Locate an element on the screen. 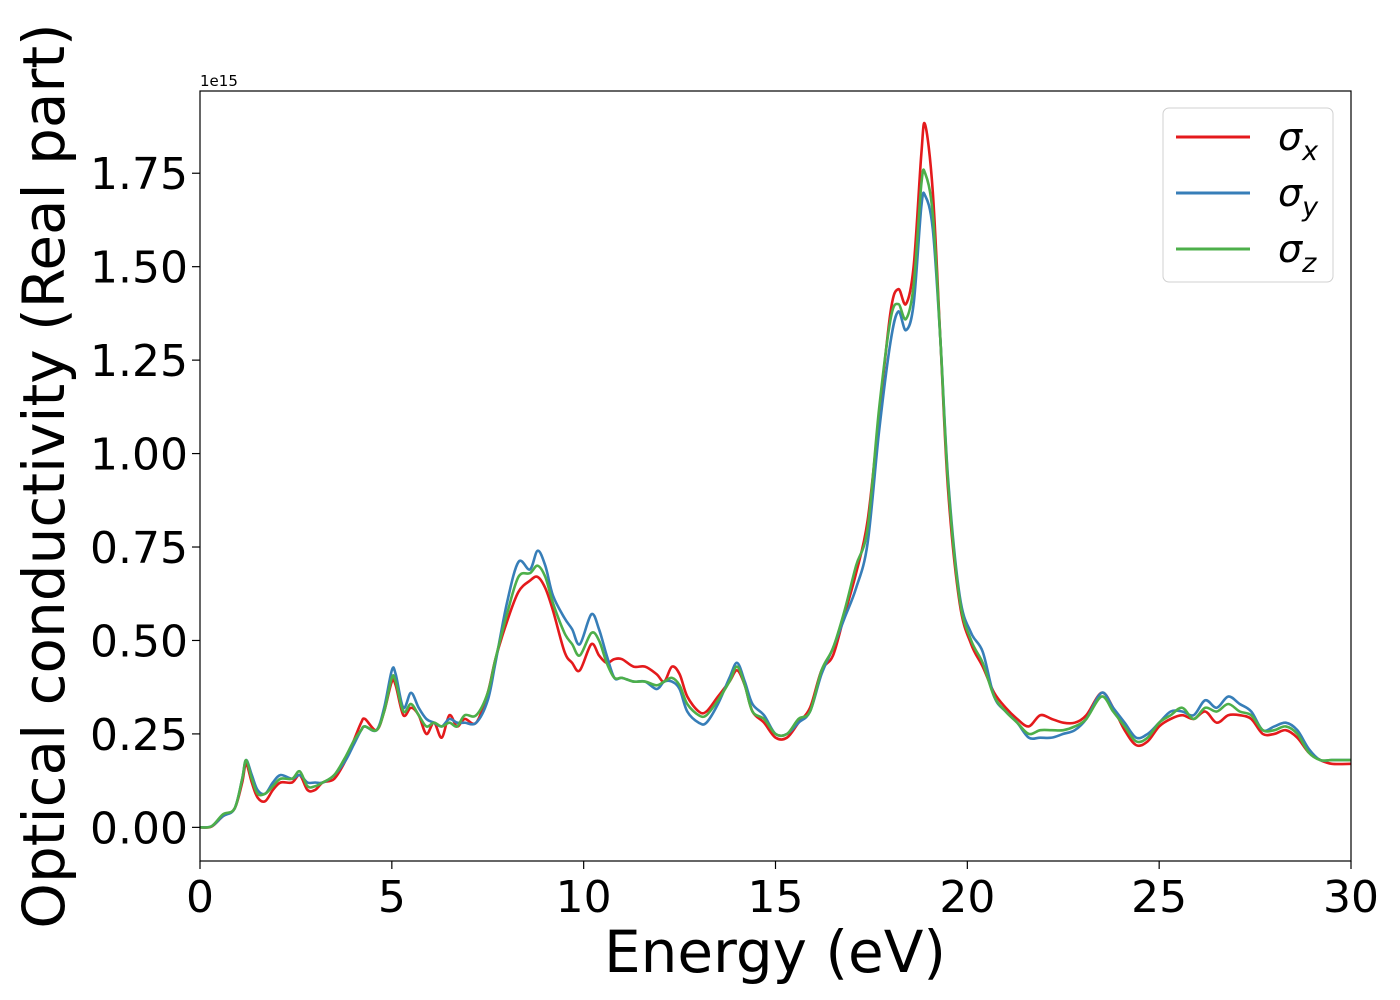 The width and height of the screenshot is (1400, 1000). y-tick-label: 0.50 is located at coordinates (139, 641).